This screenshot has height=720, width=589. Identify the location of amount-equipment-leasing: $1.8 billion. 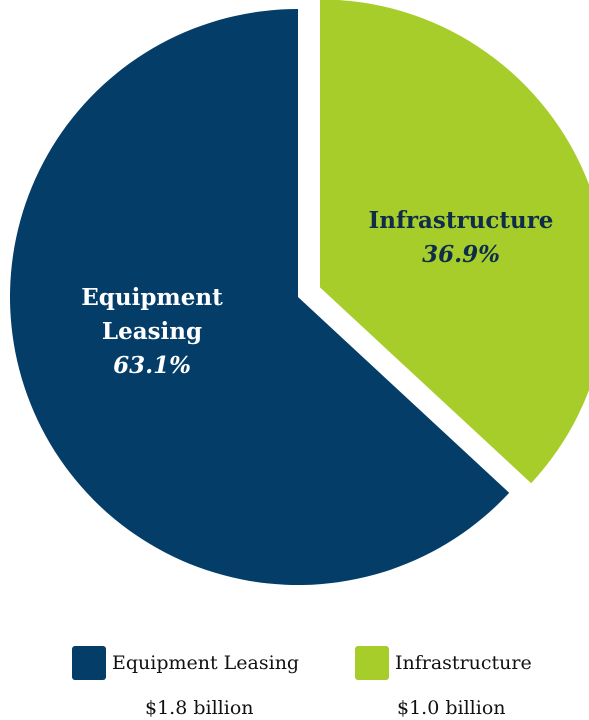
(199, 708).